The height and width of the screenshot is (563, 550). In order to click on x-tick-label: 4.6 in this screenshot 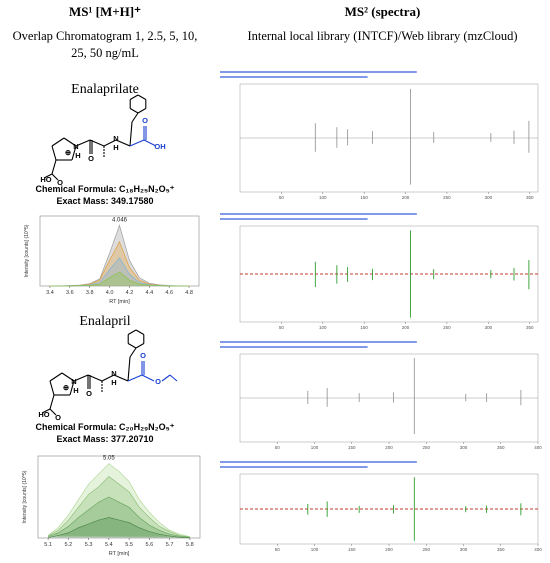, I will do `click(169, 293)`.